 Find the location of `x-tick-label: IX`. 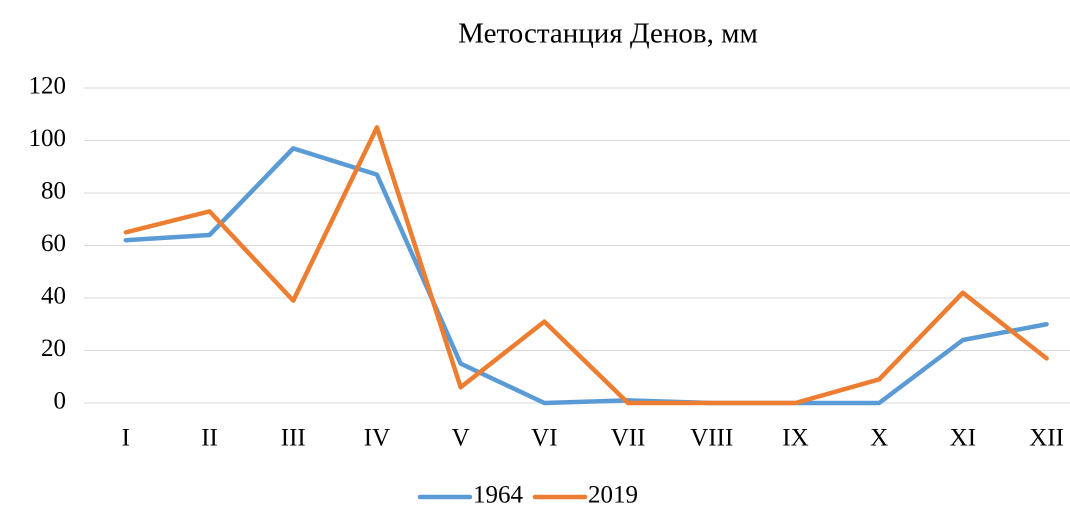

x-tick-label: IX is located at coordinates (795, 438).